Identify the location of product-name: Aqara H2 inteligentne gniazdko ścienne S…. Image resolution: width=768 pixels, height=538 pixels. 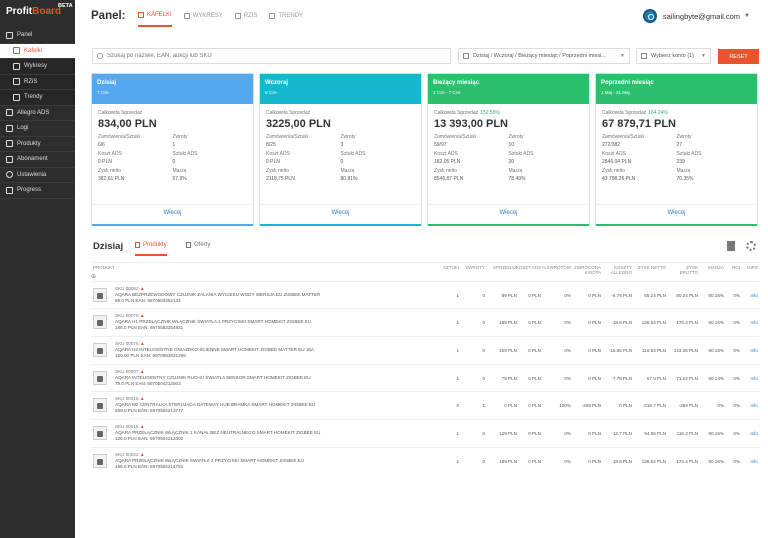
(215, 350).